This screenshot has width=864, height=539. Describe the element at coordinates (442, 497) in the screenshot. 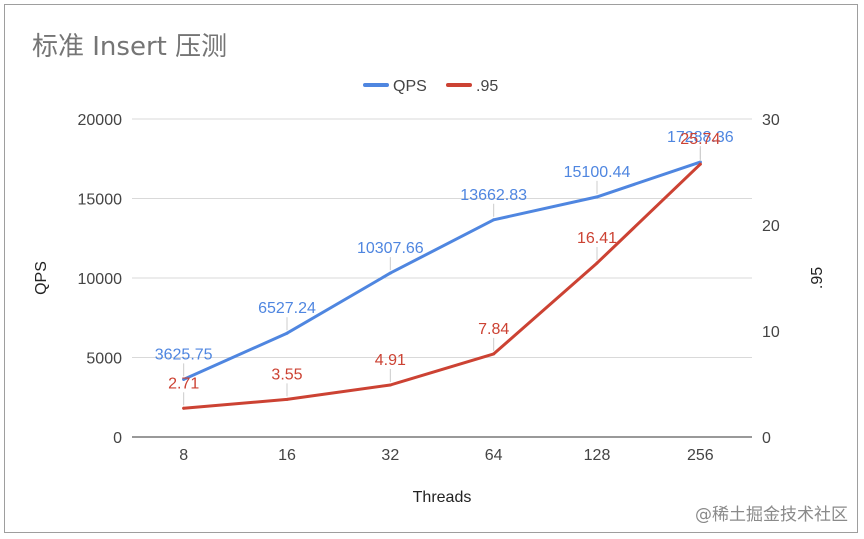

I see `x-axis-title: Threads` at that location.